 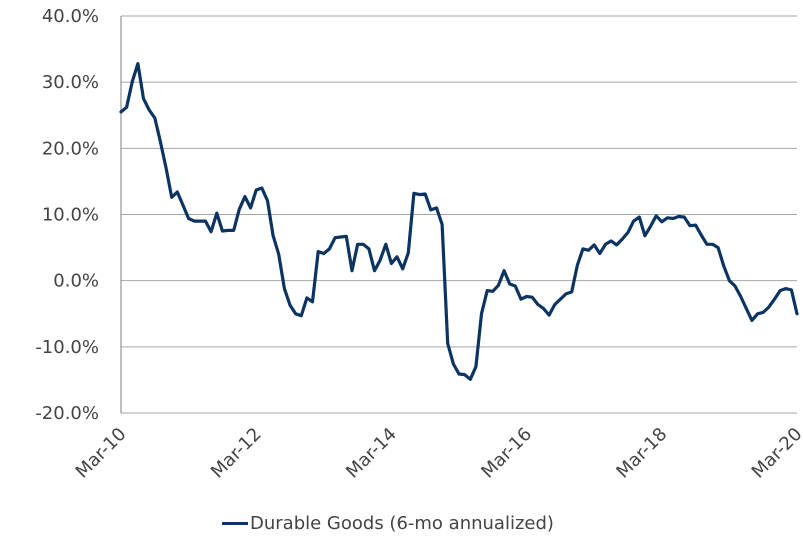 I want to click on x-tick-label: Mar-18, so click(x=641, y=453).